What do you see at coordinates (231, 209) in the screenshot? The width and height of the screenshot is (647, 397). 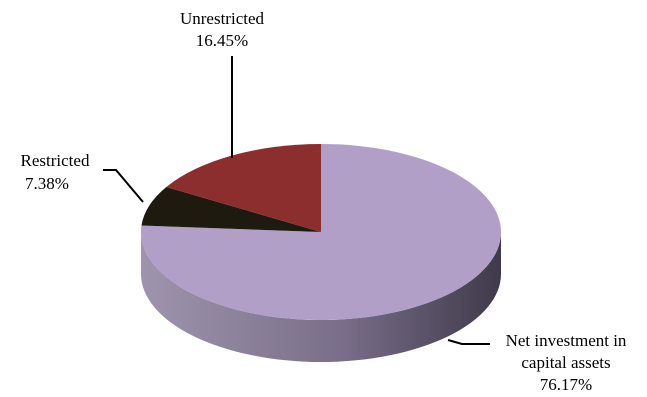 I see `pie-slice-restricted` at bounding box center [231, 209].